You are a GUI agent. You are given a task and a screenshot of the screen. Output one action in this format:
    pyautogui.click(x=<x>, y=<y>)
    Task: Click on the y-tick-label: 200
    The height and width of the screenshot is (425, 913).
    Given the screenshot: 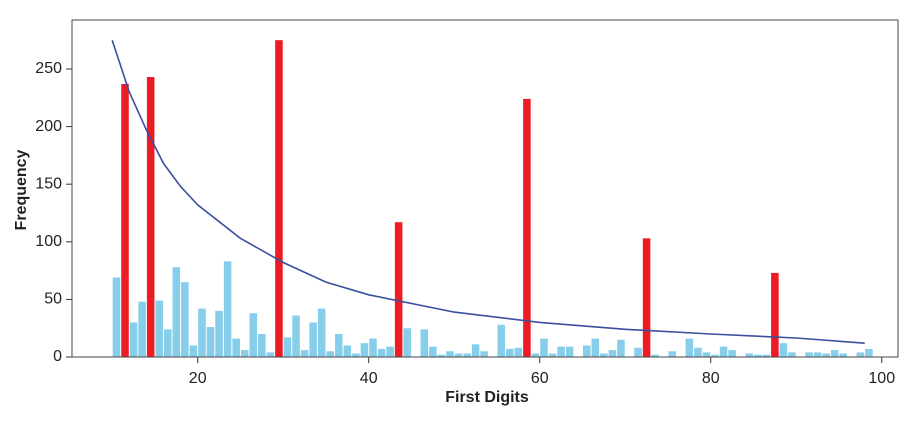 What is the action you would take?
    pyautogui.click(x=48, y=126)
    